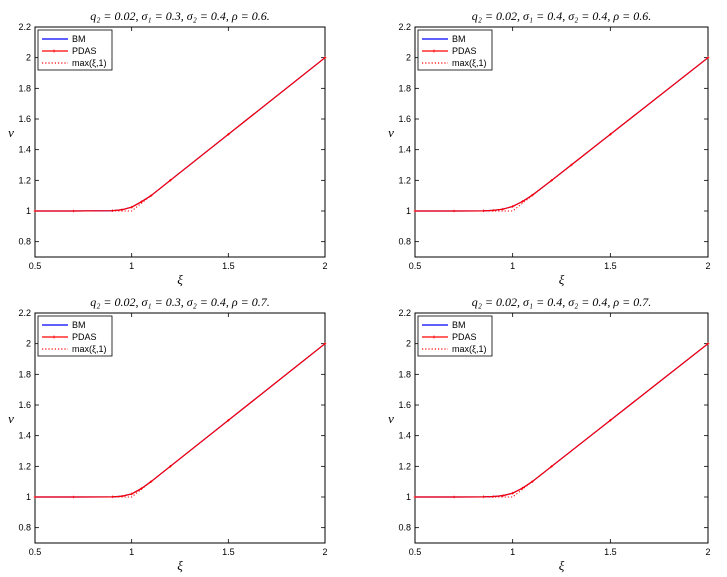  I want to click on chart-title: q₂ = 0.02, σ₁ = 0.3, σ₂ = 0.4, ρ = 0.7., so click(180, 302).